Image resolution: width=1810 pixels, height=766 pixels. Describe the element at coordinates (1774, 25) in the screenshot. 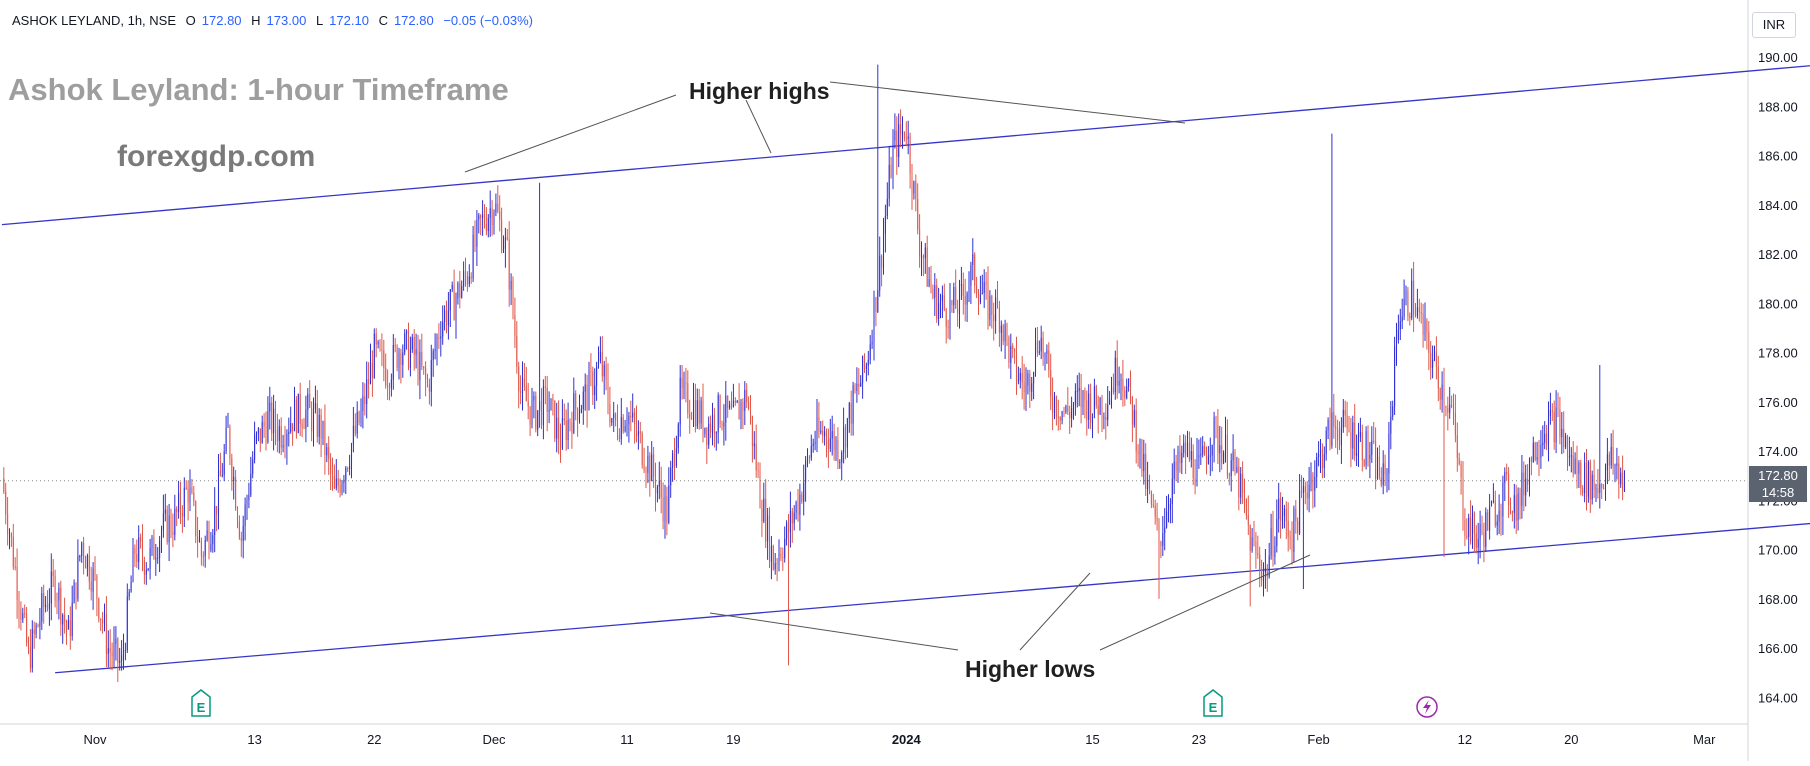

I see `currency-button: INR` at that location.